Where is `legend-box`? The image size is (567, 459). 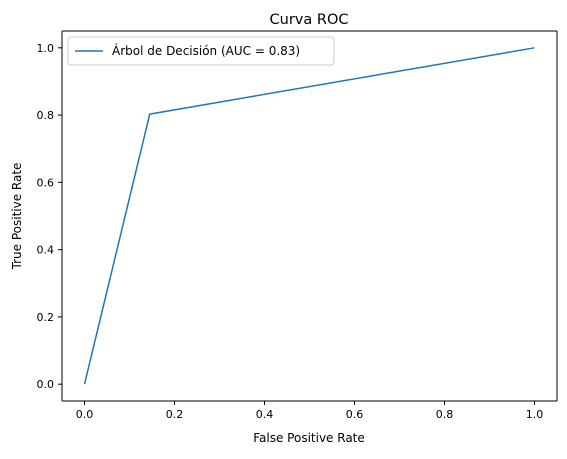
legend-box is located at coordinates (201, 51).